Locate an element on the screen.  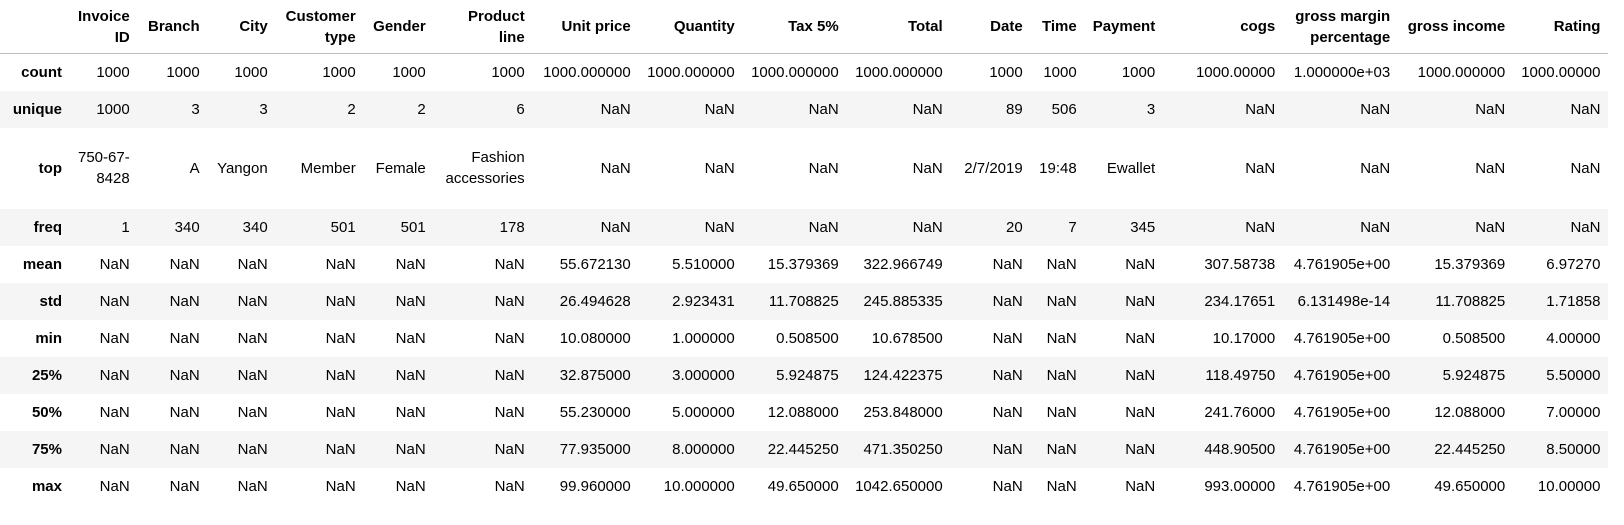
table-cell: 2.923431 is located at coordinates (703, 301).